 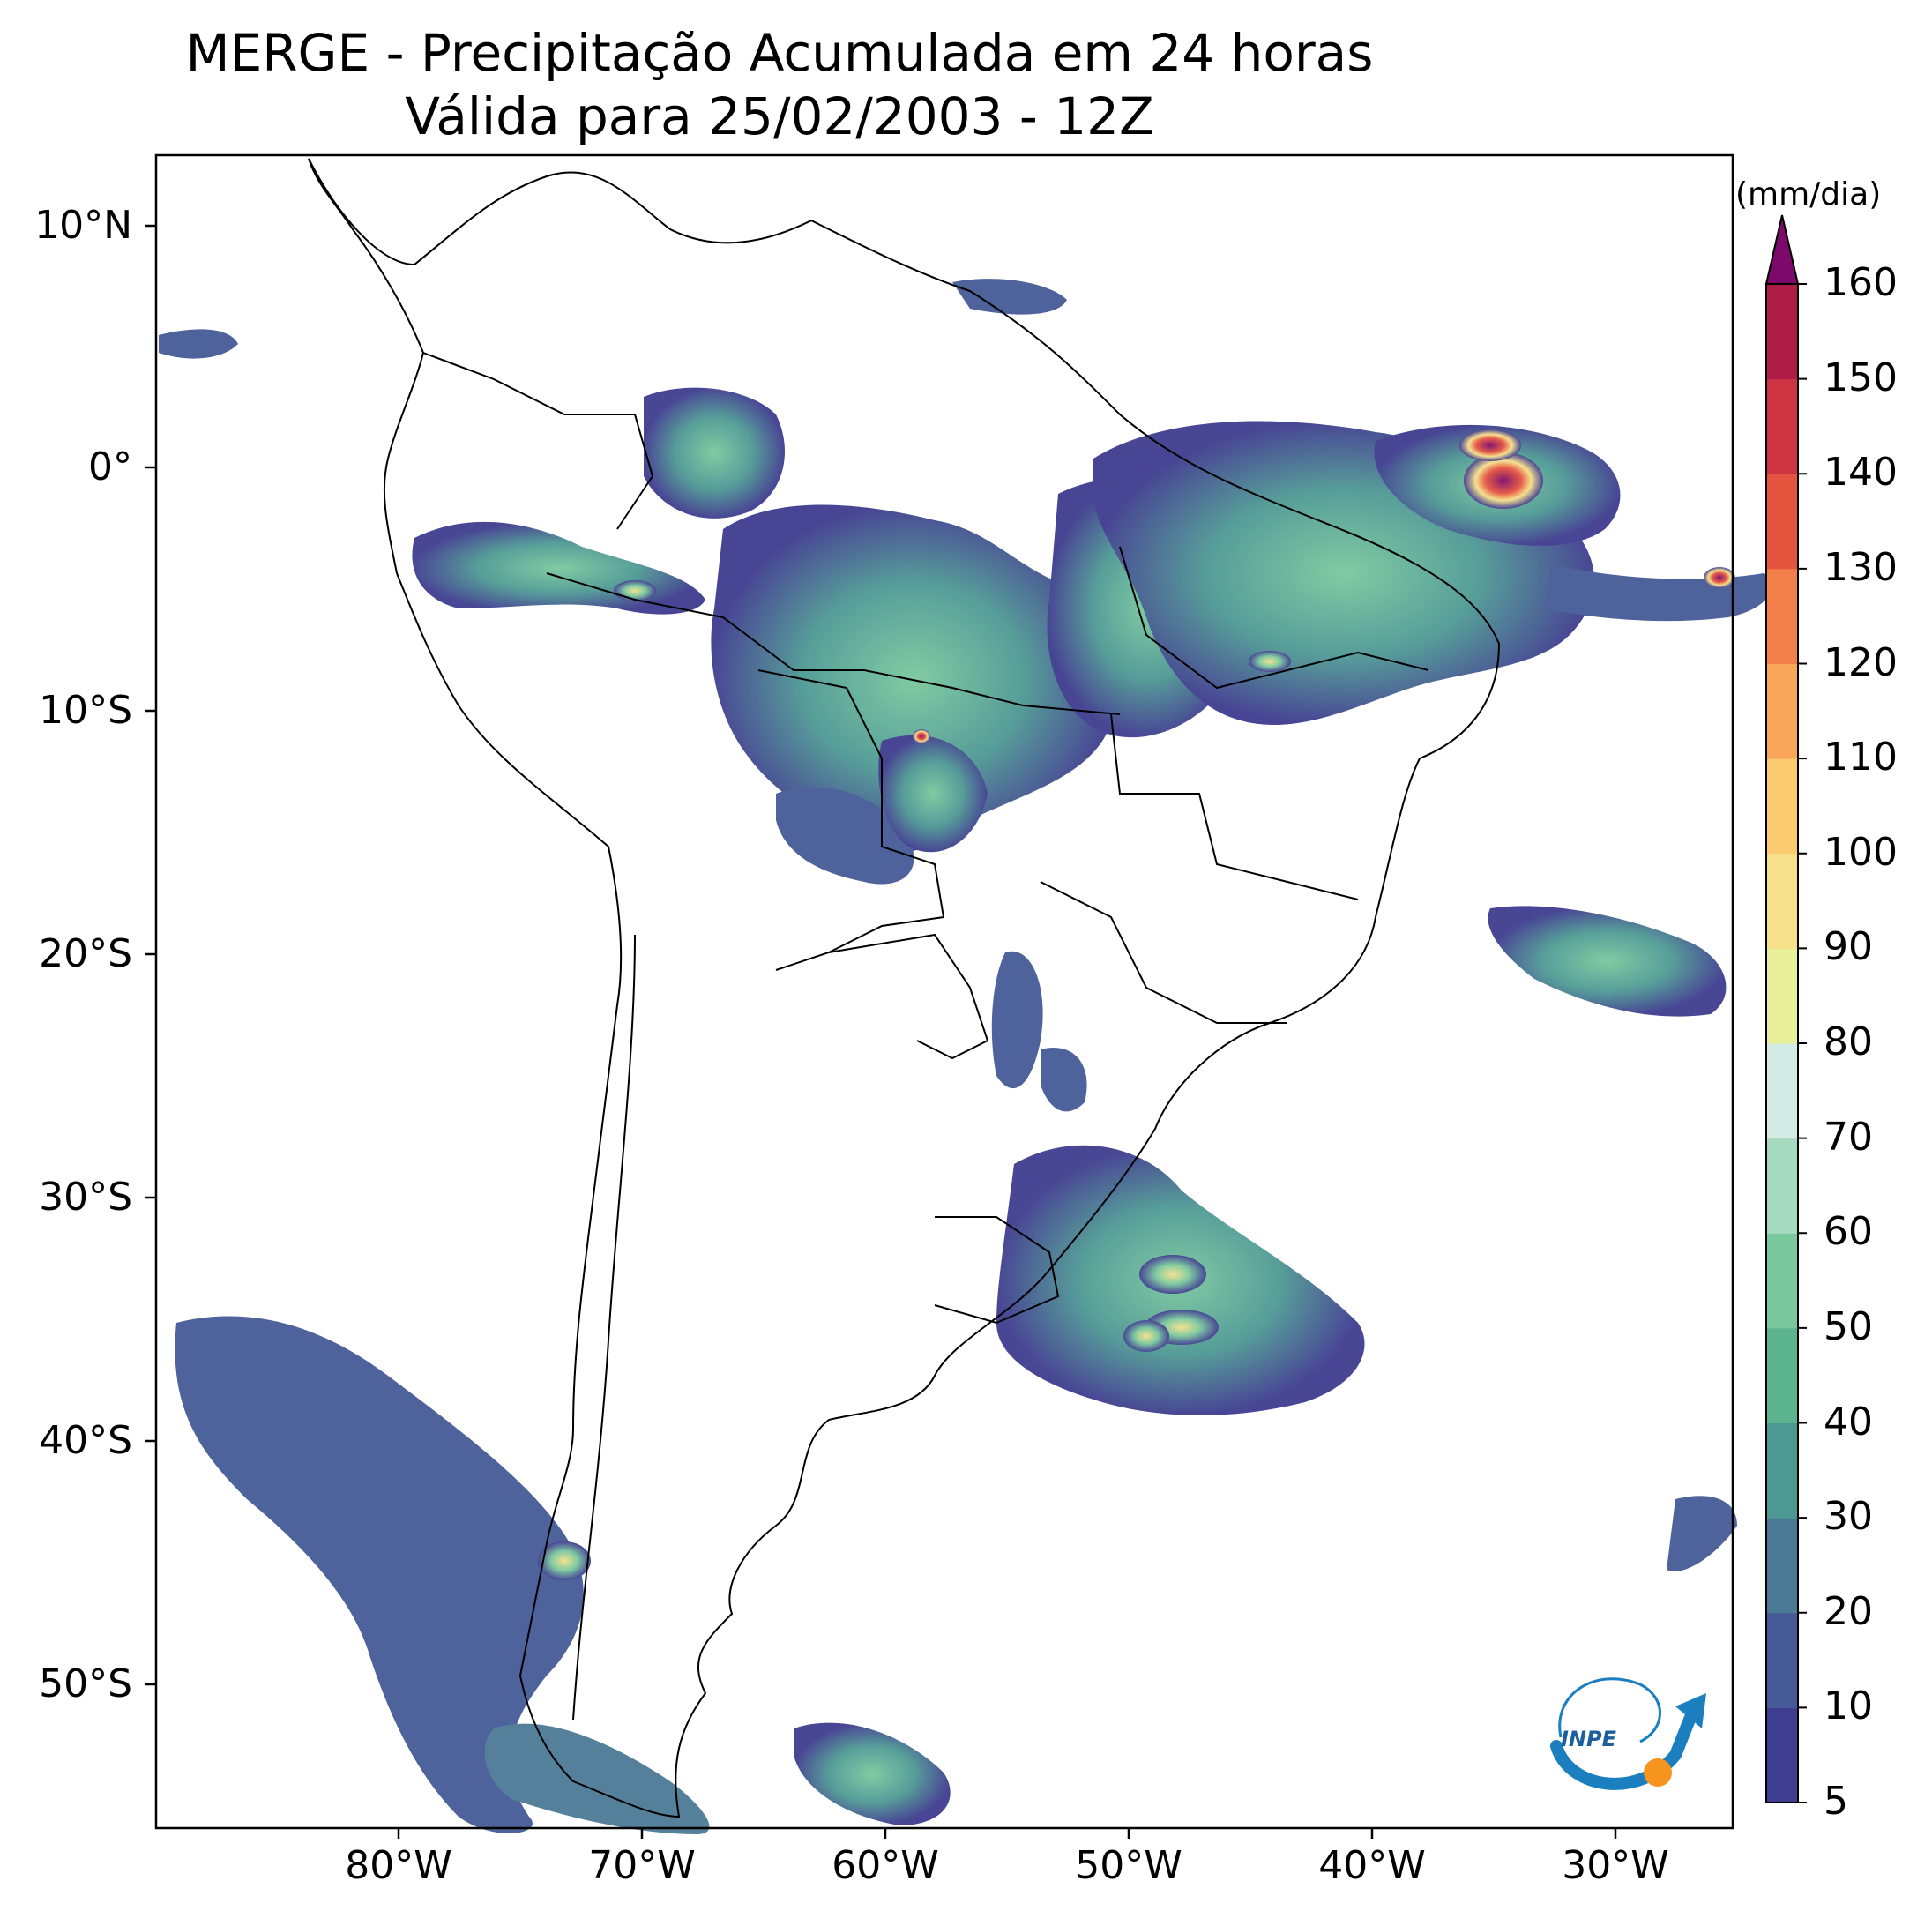 I want to click on lon-label-60w: 60°W, so click(x=885, y=1865).